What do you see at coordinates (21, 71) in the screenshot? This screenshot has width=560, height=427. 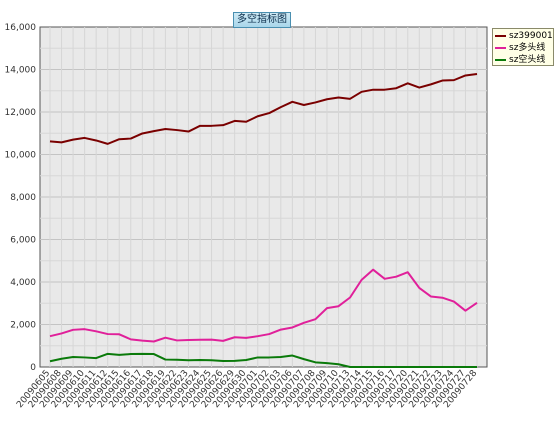 I see `y-tick-label: 14,000` at bounding box center [21, 71].